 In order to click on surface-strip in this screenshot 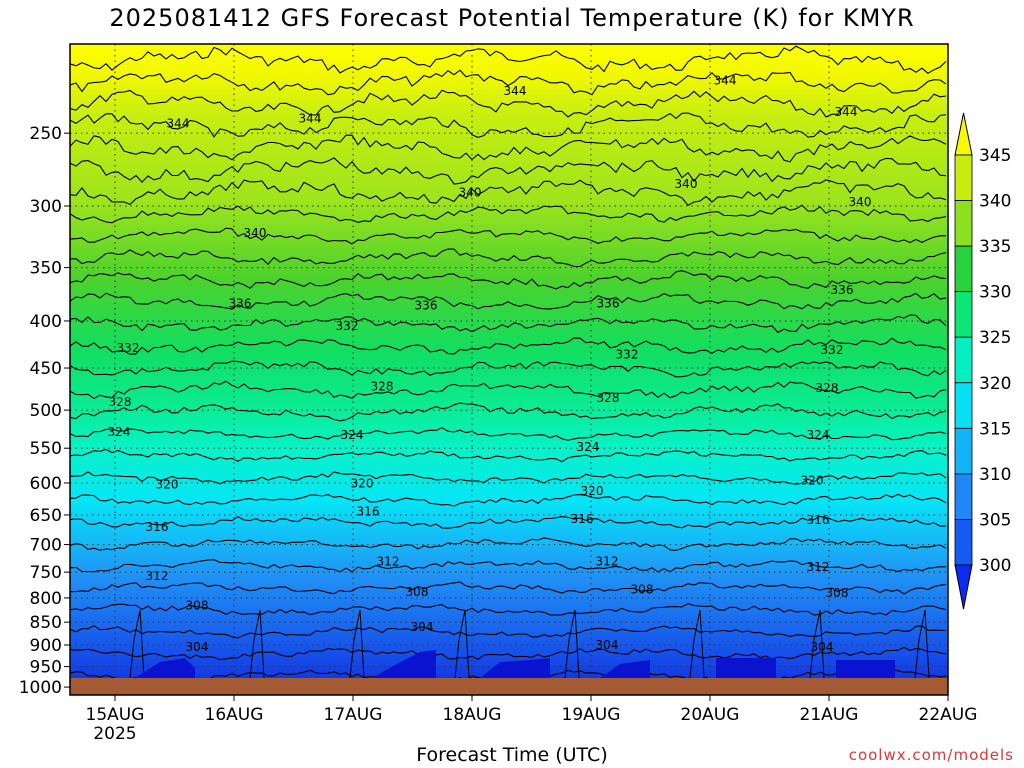, I will do `click(509, 686)`.